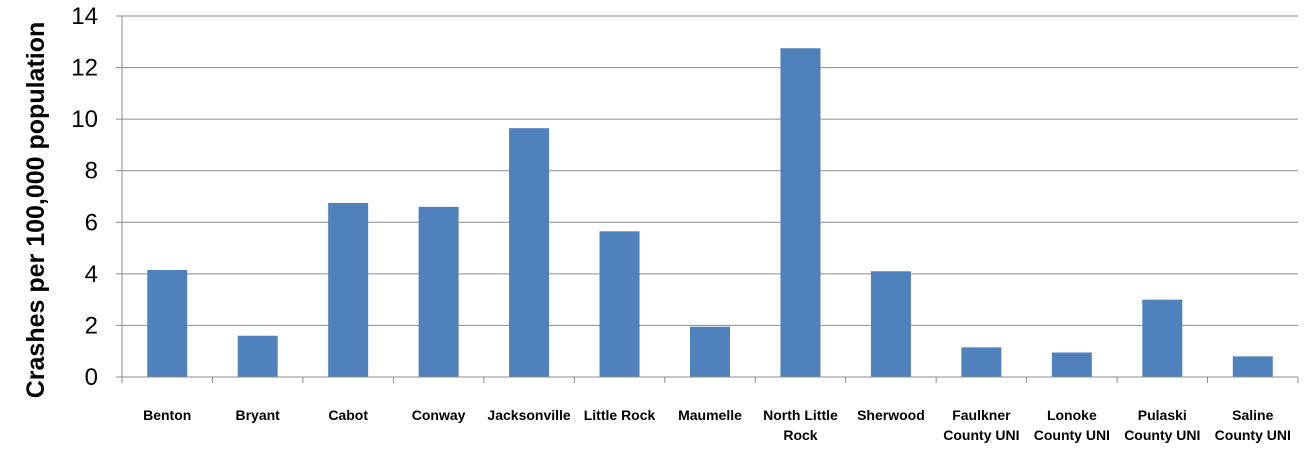 Image resolution: width=1308 pixels, height=451 pixels. I want to click on y-tick-label: 8, so click(91, 171).